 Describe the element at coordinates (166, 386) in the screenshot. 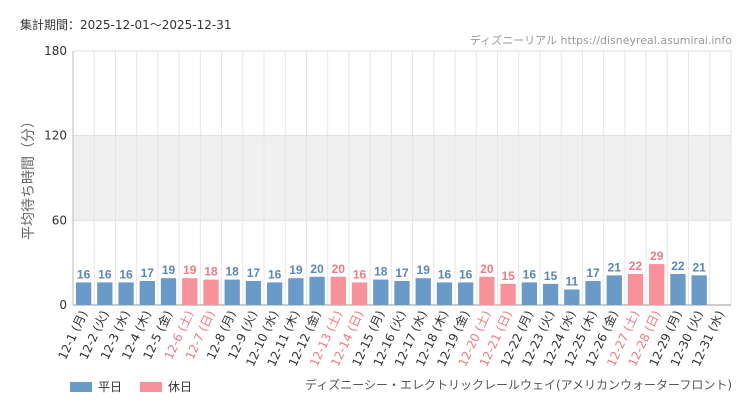

I see `legend-item-holiday: 休日` at that location.